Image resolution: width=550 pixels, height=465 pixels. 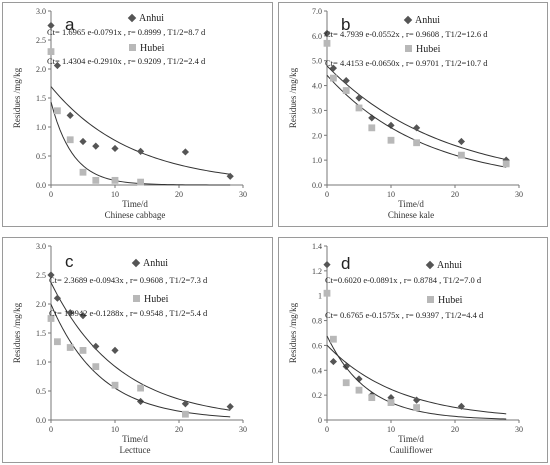 What do you see at coordinates (346, 263) in the screenshot?
I see `panel-letter: d` at bounding box center [346, 263].